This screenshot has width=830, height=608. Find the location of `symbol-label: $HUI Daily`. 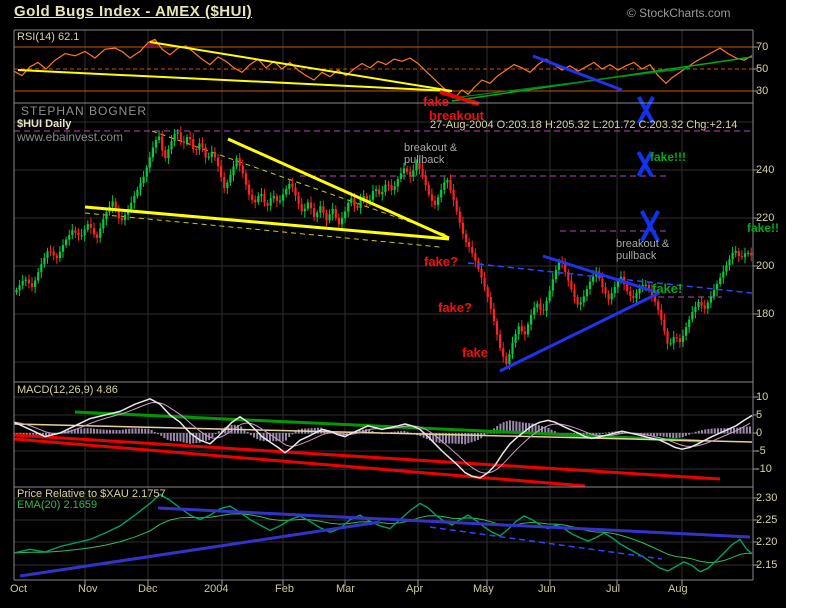

symbol-label: $HUI Daily is located at coordinates (44, 124).